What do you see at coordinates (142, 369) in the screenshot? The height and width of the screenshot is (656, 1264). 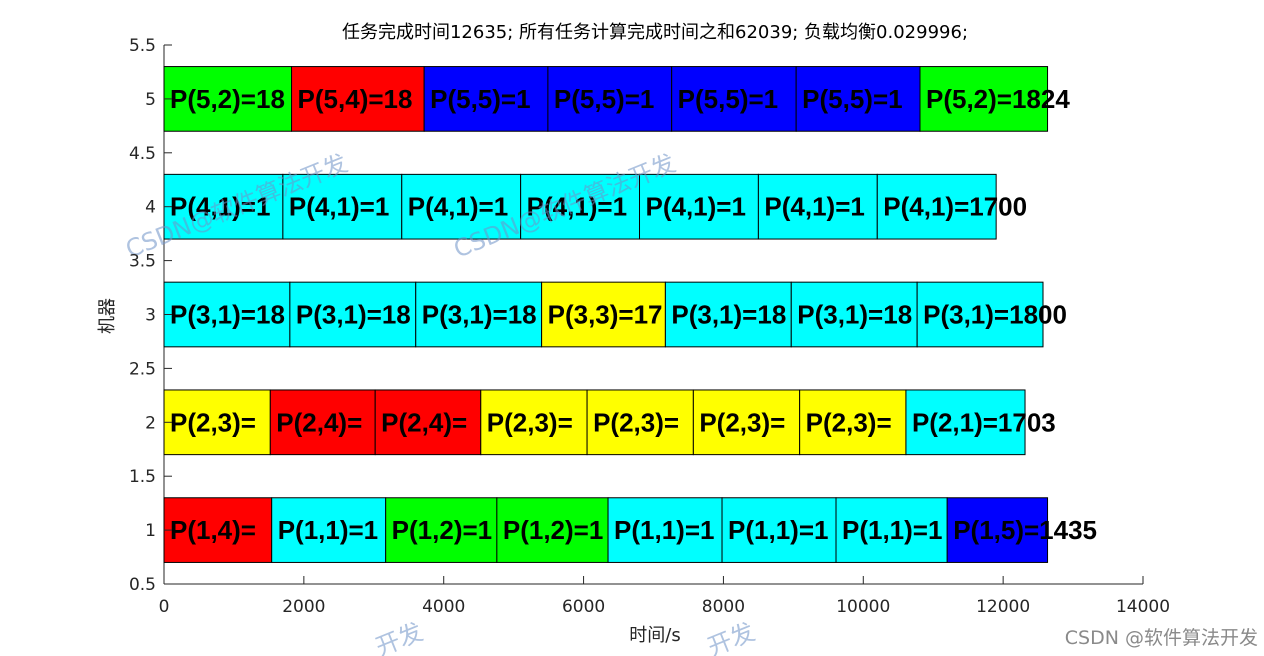 I see `y-tick-label: 2.5` at bounding box center [142, 369].